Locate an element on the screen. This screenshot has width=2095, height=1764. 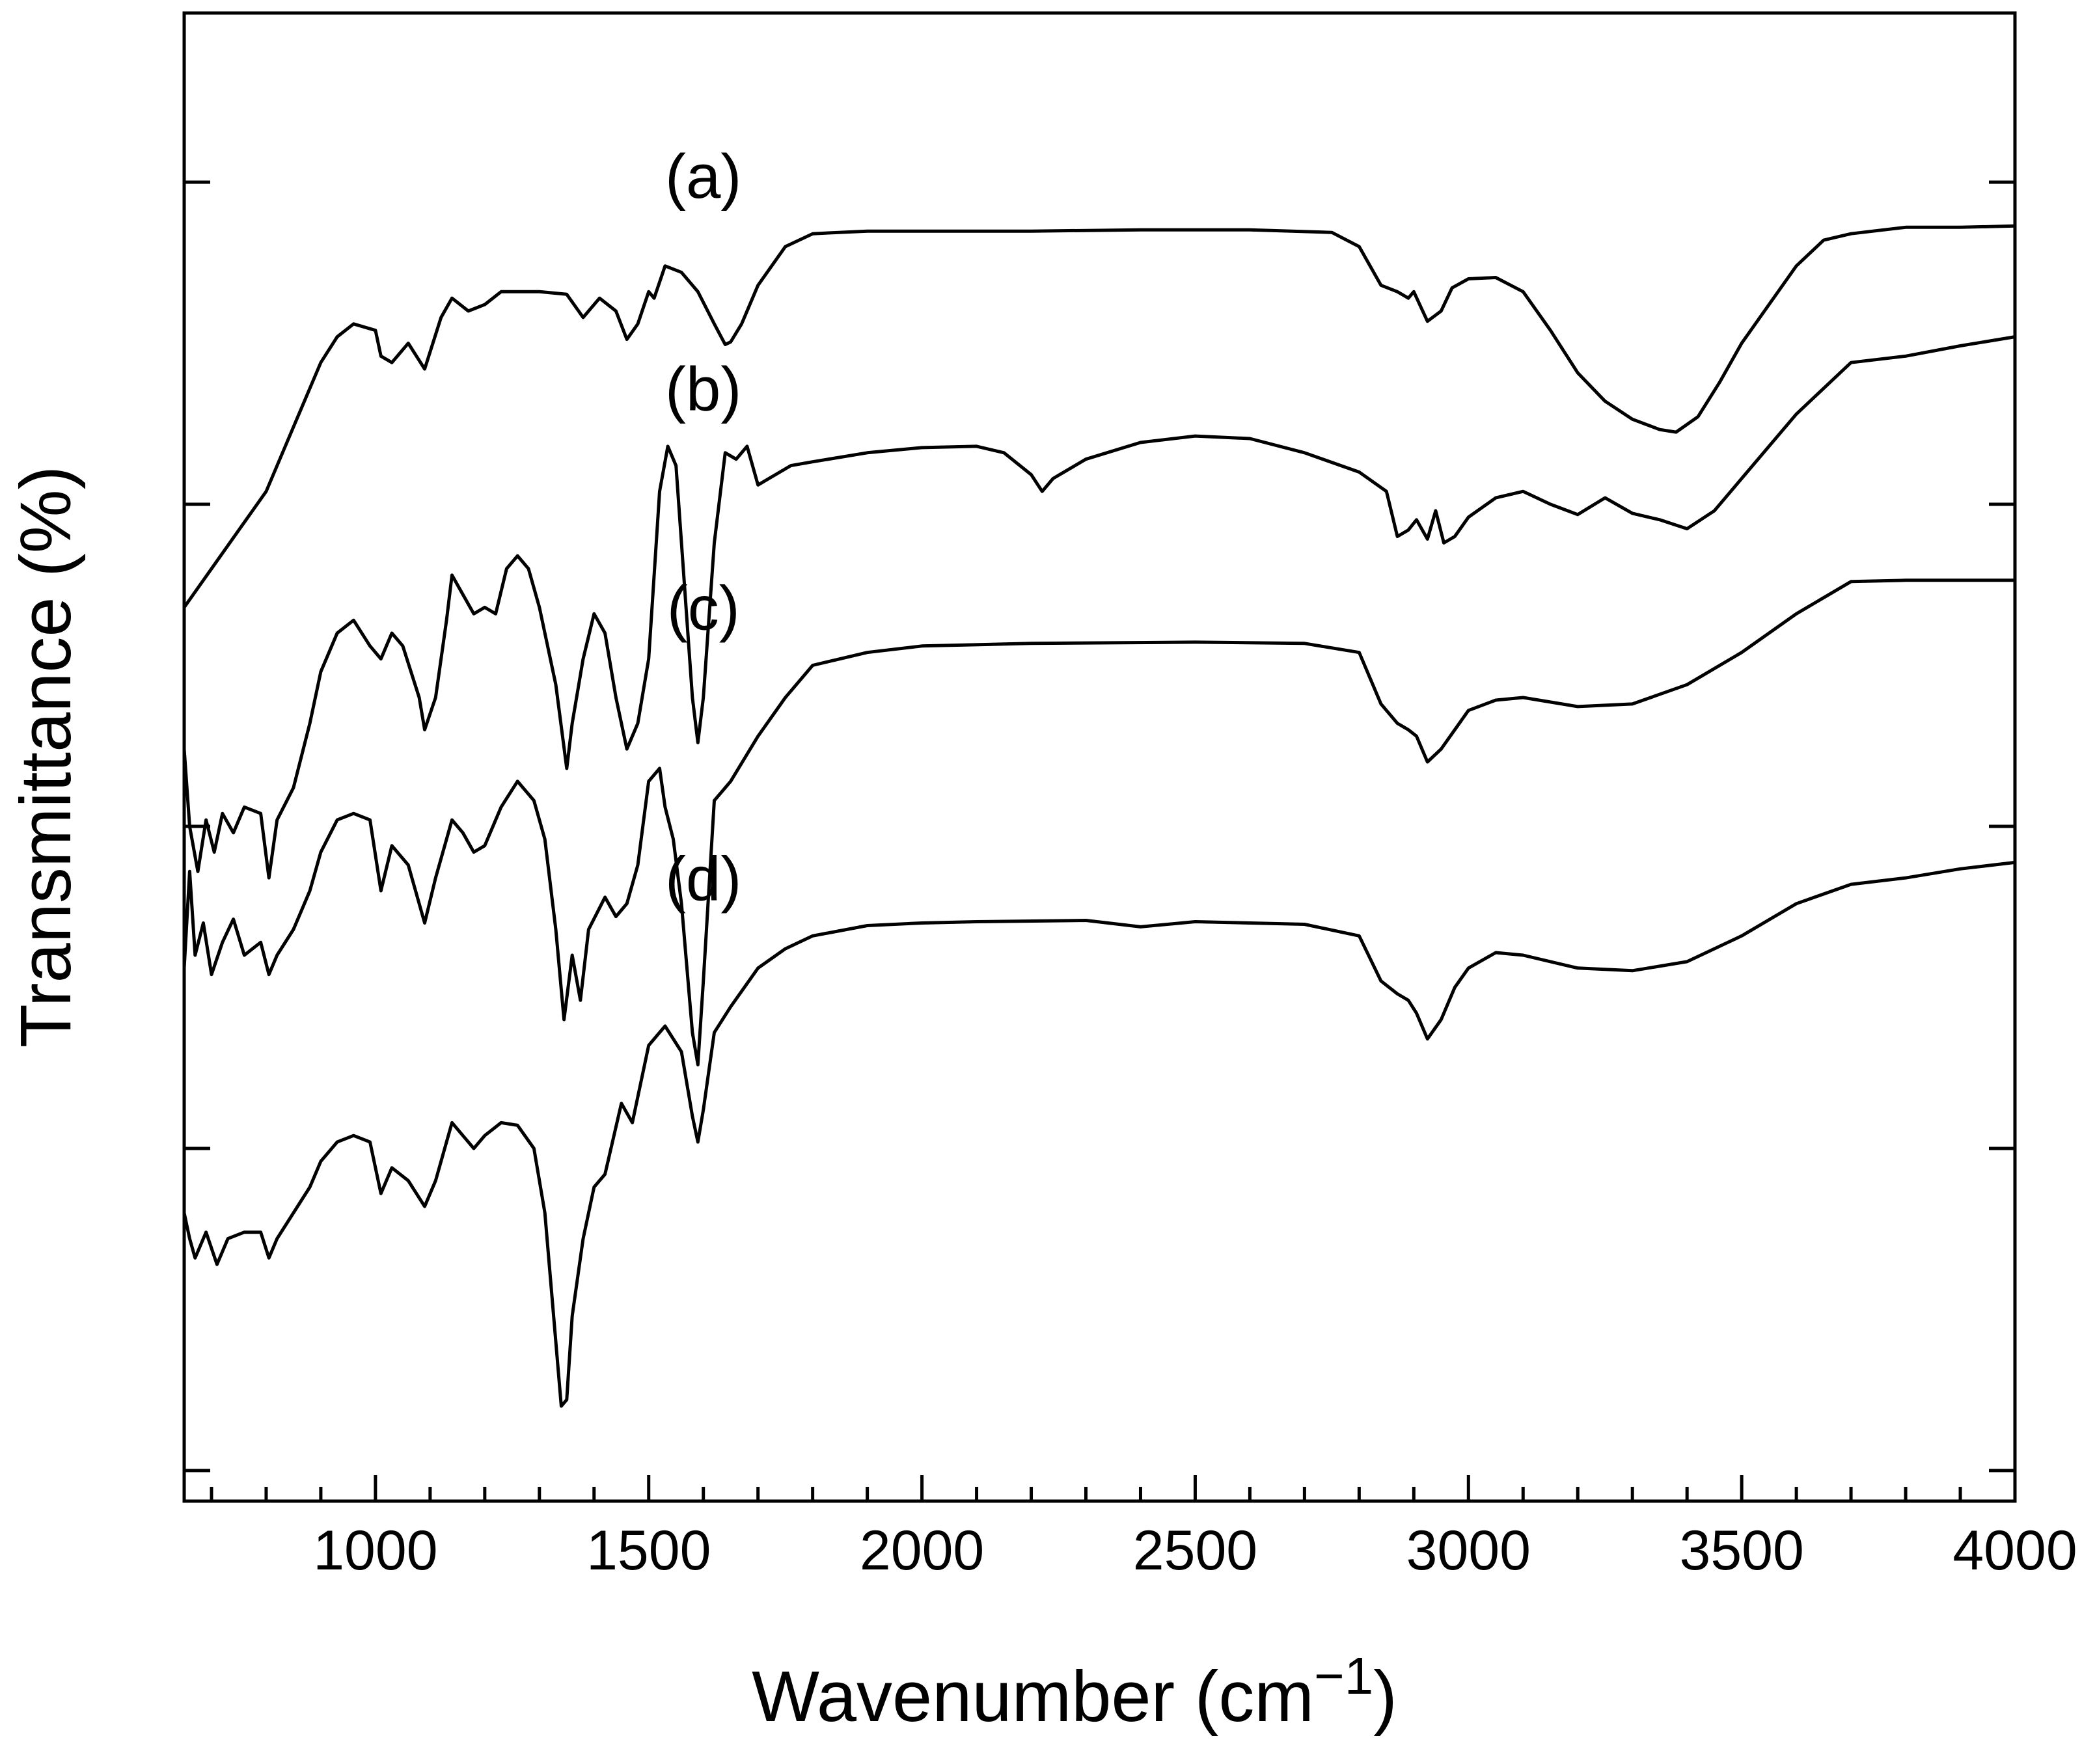
x-axis-title-close: ) is located at coordinates (1385, 1697).